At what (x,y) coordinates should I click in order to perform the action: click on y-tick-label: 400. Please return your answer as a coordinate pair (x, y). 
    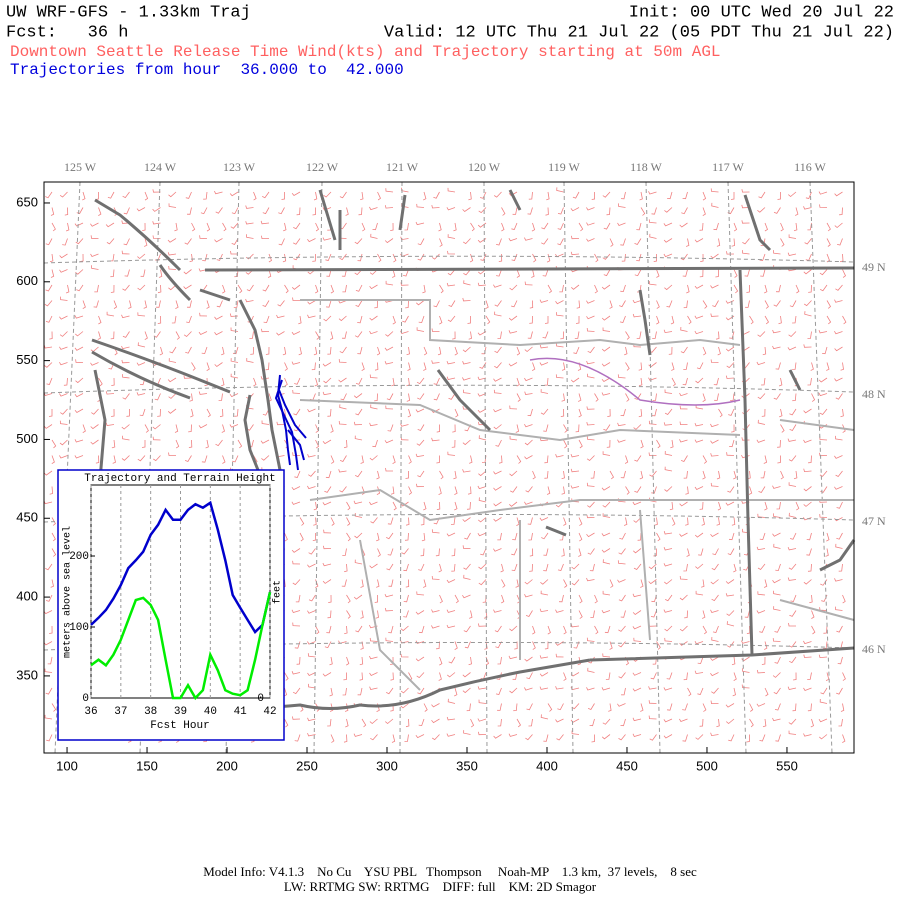
    Looking at the image, I should click on (27, 596).